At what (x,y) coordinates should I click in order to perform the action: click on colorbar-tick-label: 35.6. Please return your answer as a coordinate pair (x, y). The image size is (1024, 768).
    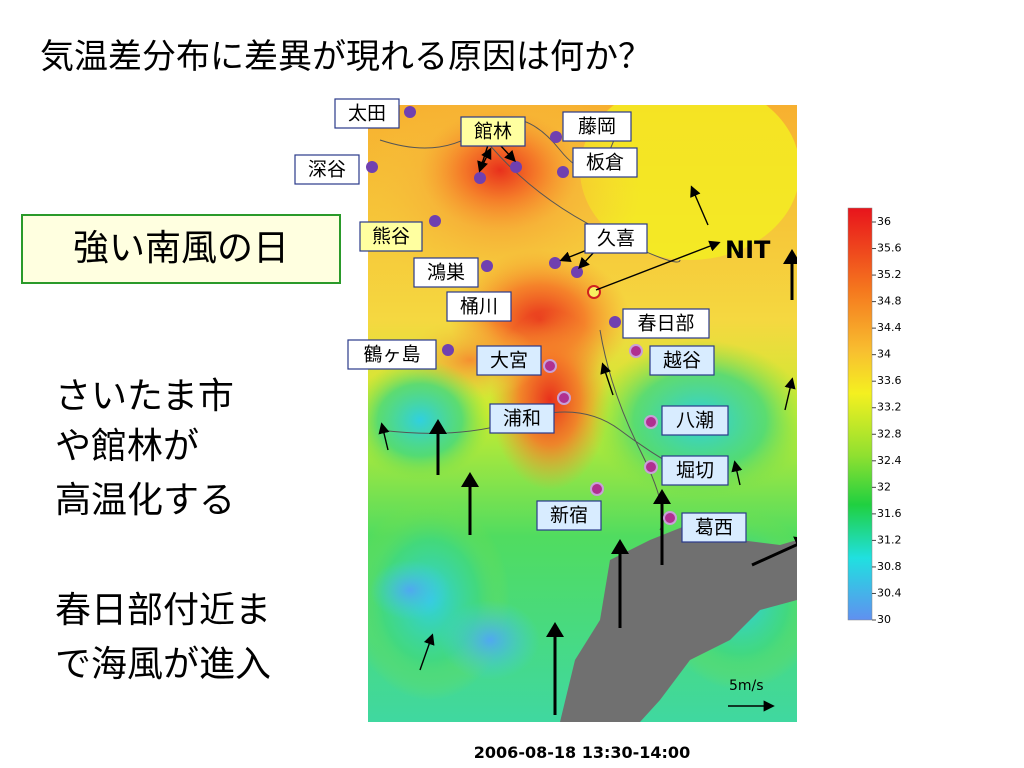
    Looking at the image, I should click on (889, 248).